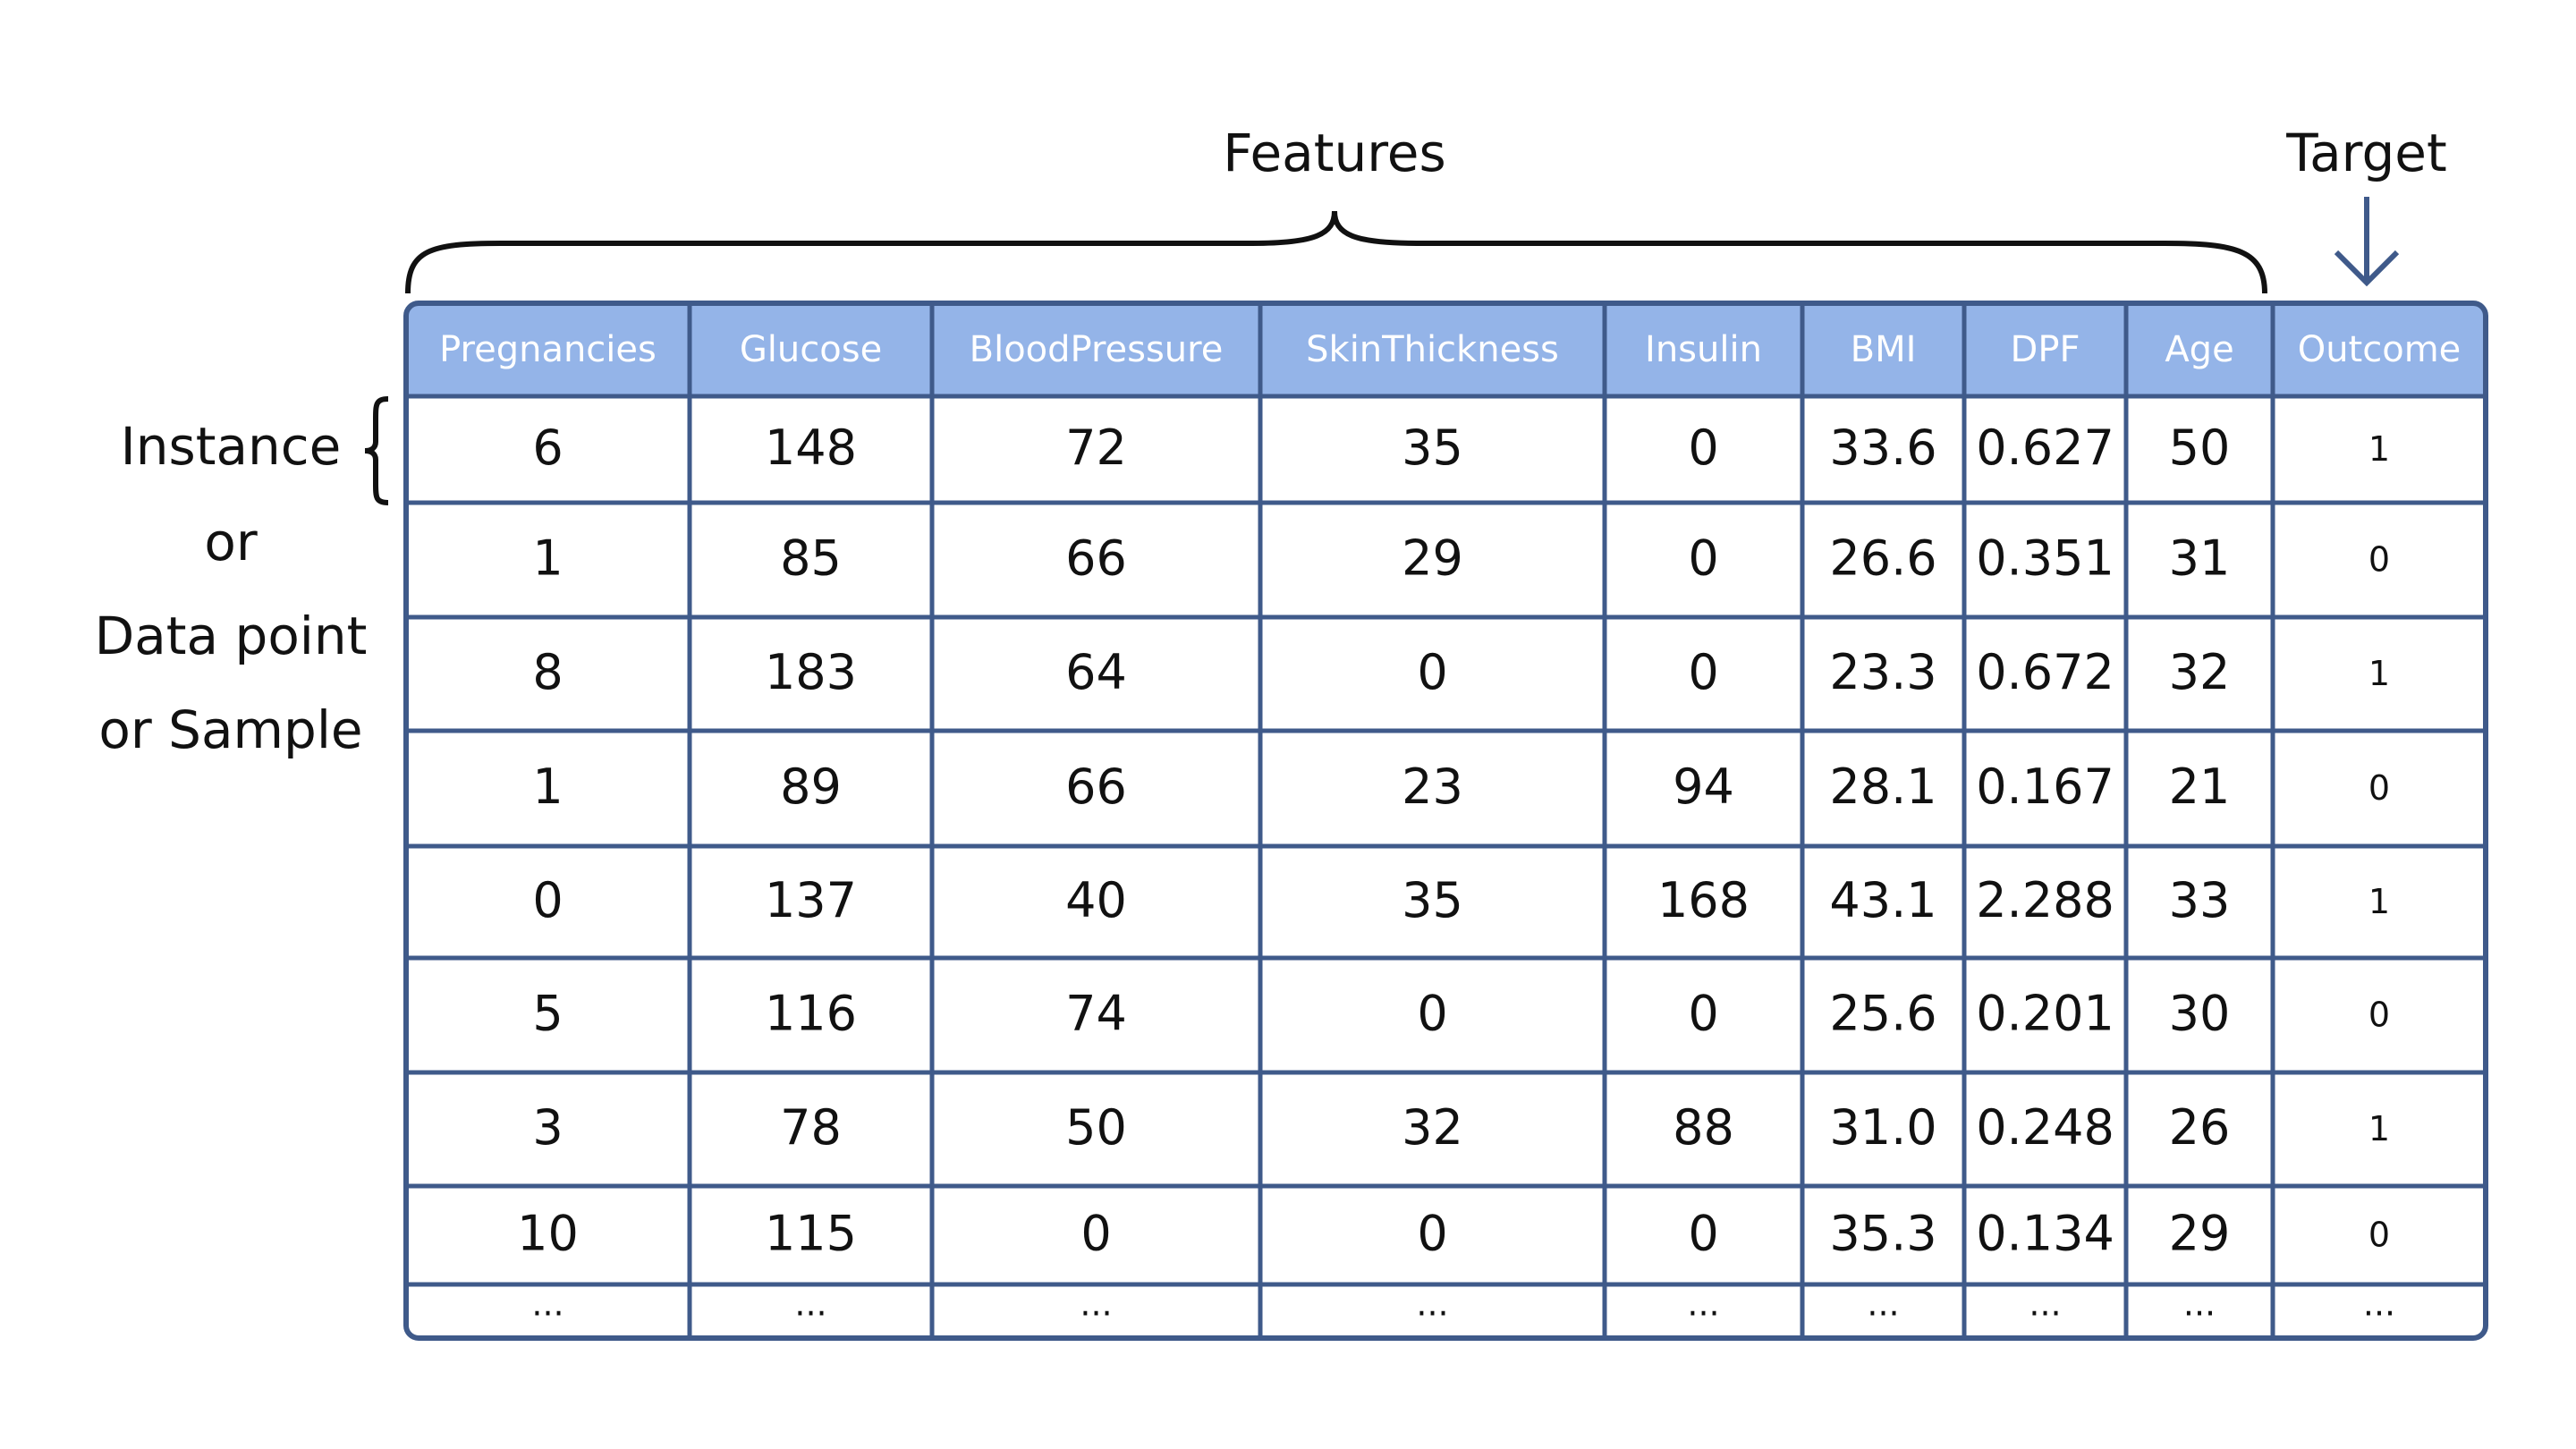  What do you see at coordinates (1882, 1127) in the screenshot?
I see `table-cell: 31.0` at bounding box center [1882, 1127].